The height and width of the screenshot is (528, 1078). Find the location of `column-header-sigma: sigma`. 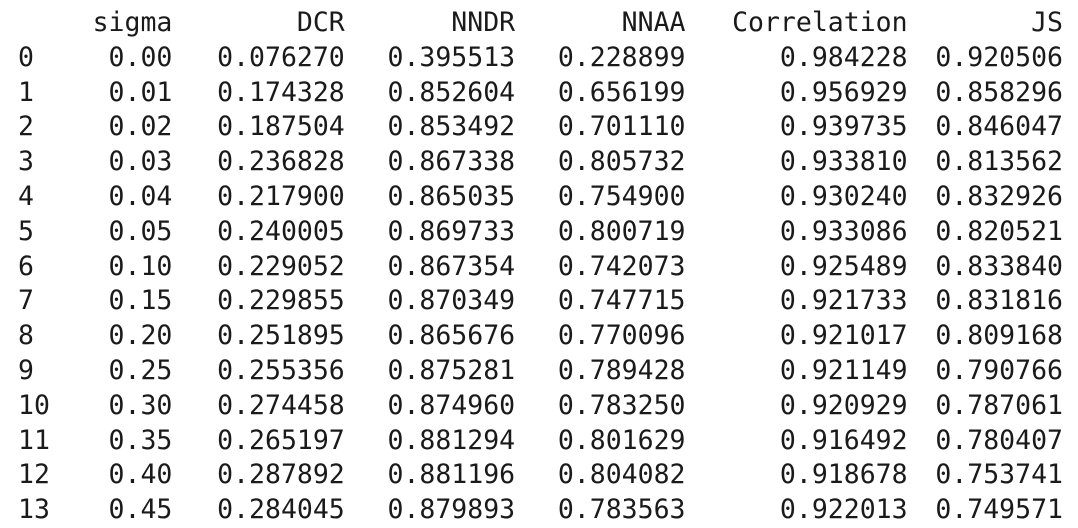

column-header-sigma: sigma is located at coordinates (132, 22).